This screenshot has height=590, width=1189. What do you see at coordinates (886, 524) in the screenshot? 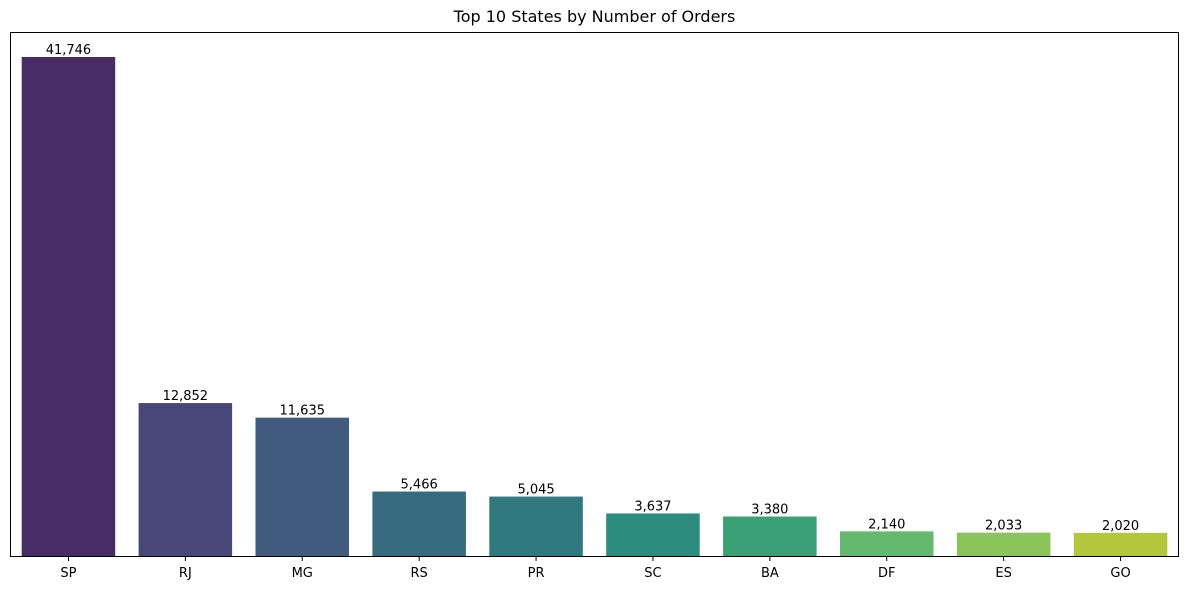
I see `data-label-df: 2,140` at bounding box center [886, 524].